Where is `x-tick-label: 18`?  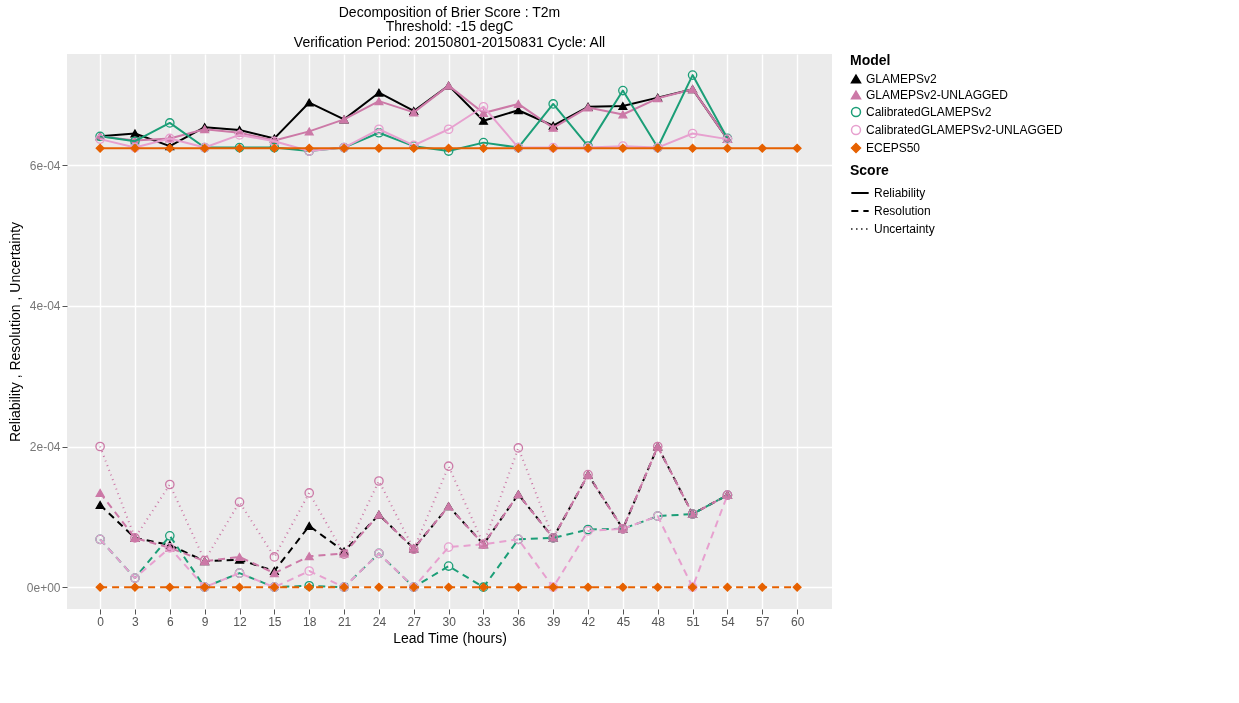
x-tick-label: 18 is located at coordinates (310, 621).